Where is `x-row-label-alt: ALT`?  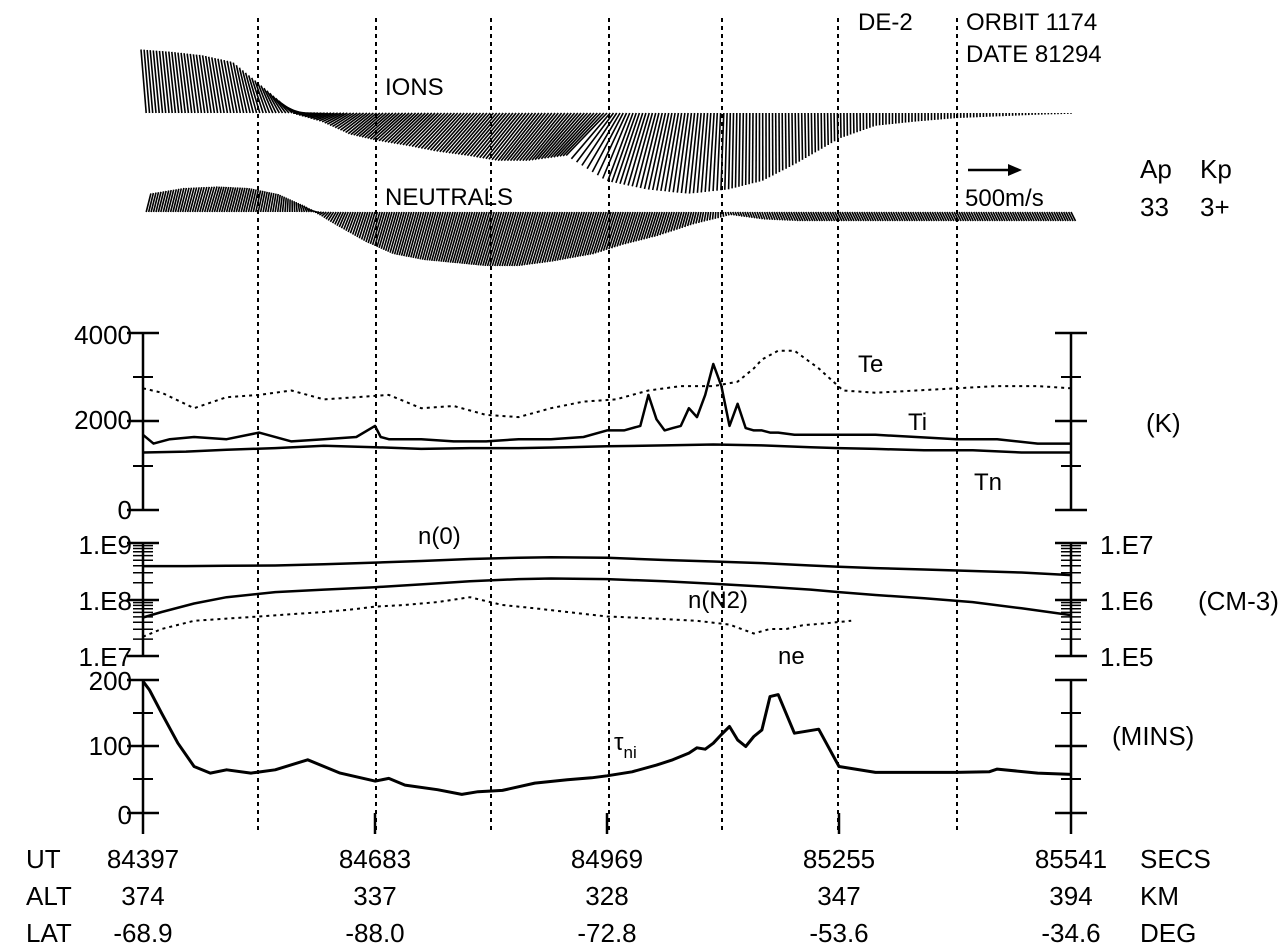
x-row-label-alt: ALT is located at coordinates (49, 896).